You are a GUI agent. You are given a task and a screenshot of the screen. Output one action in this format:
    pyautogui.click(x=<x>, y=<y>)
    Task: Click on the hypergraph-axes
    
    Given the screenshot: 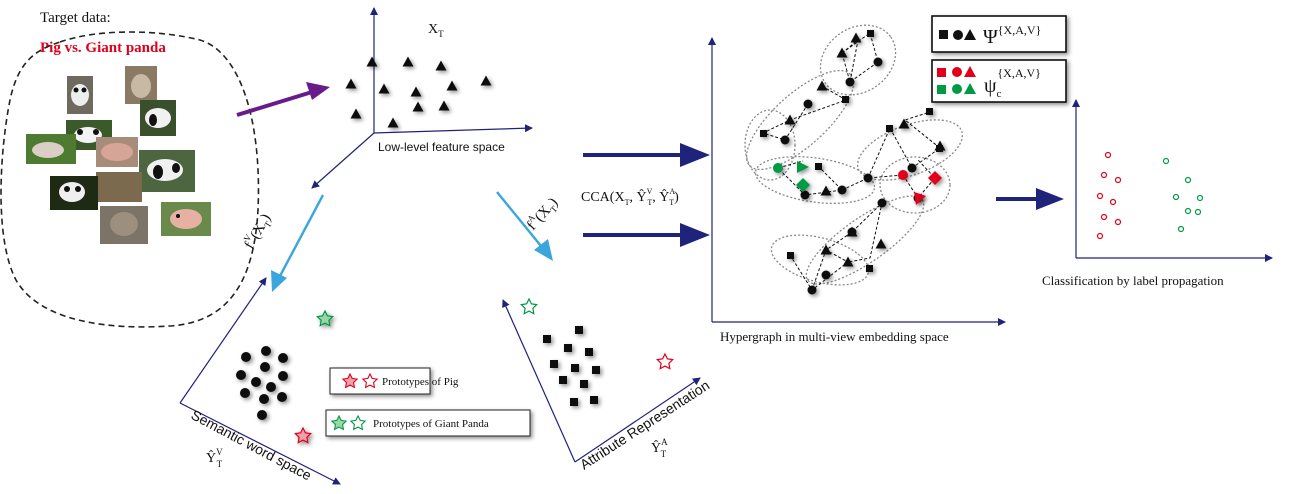 What is the action you would take?
    pyautogui.click(x=857, y=181)
    